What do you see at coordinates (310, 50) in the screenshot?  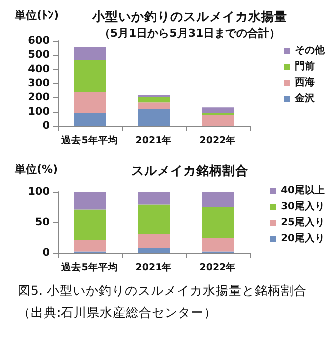 I see `legend-label: その他` at bounding box center [310, 50].